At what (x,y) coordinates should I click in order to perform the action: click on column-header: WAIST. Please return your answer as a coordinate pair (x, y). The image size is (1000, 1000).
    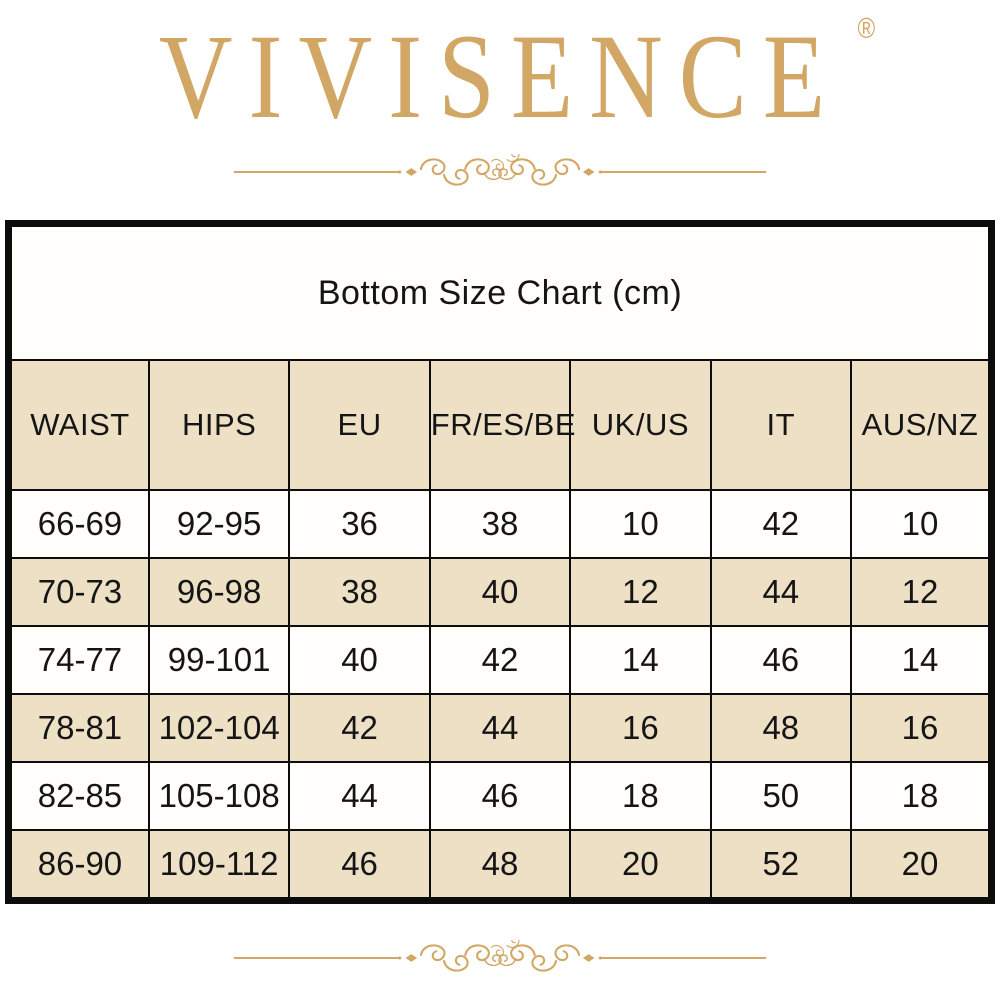
    Looking at the image, I should click on (78, 425).